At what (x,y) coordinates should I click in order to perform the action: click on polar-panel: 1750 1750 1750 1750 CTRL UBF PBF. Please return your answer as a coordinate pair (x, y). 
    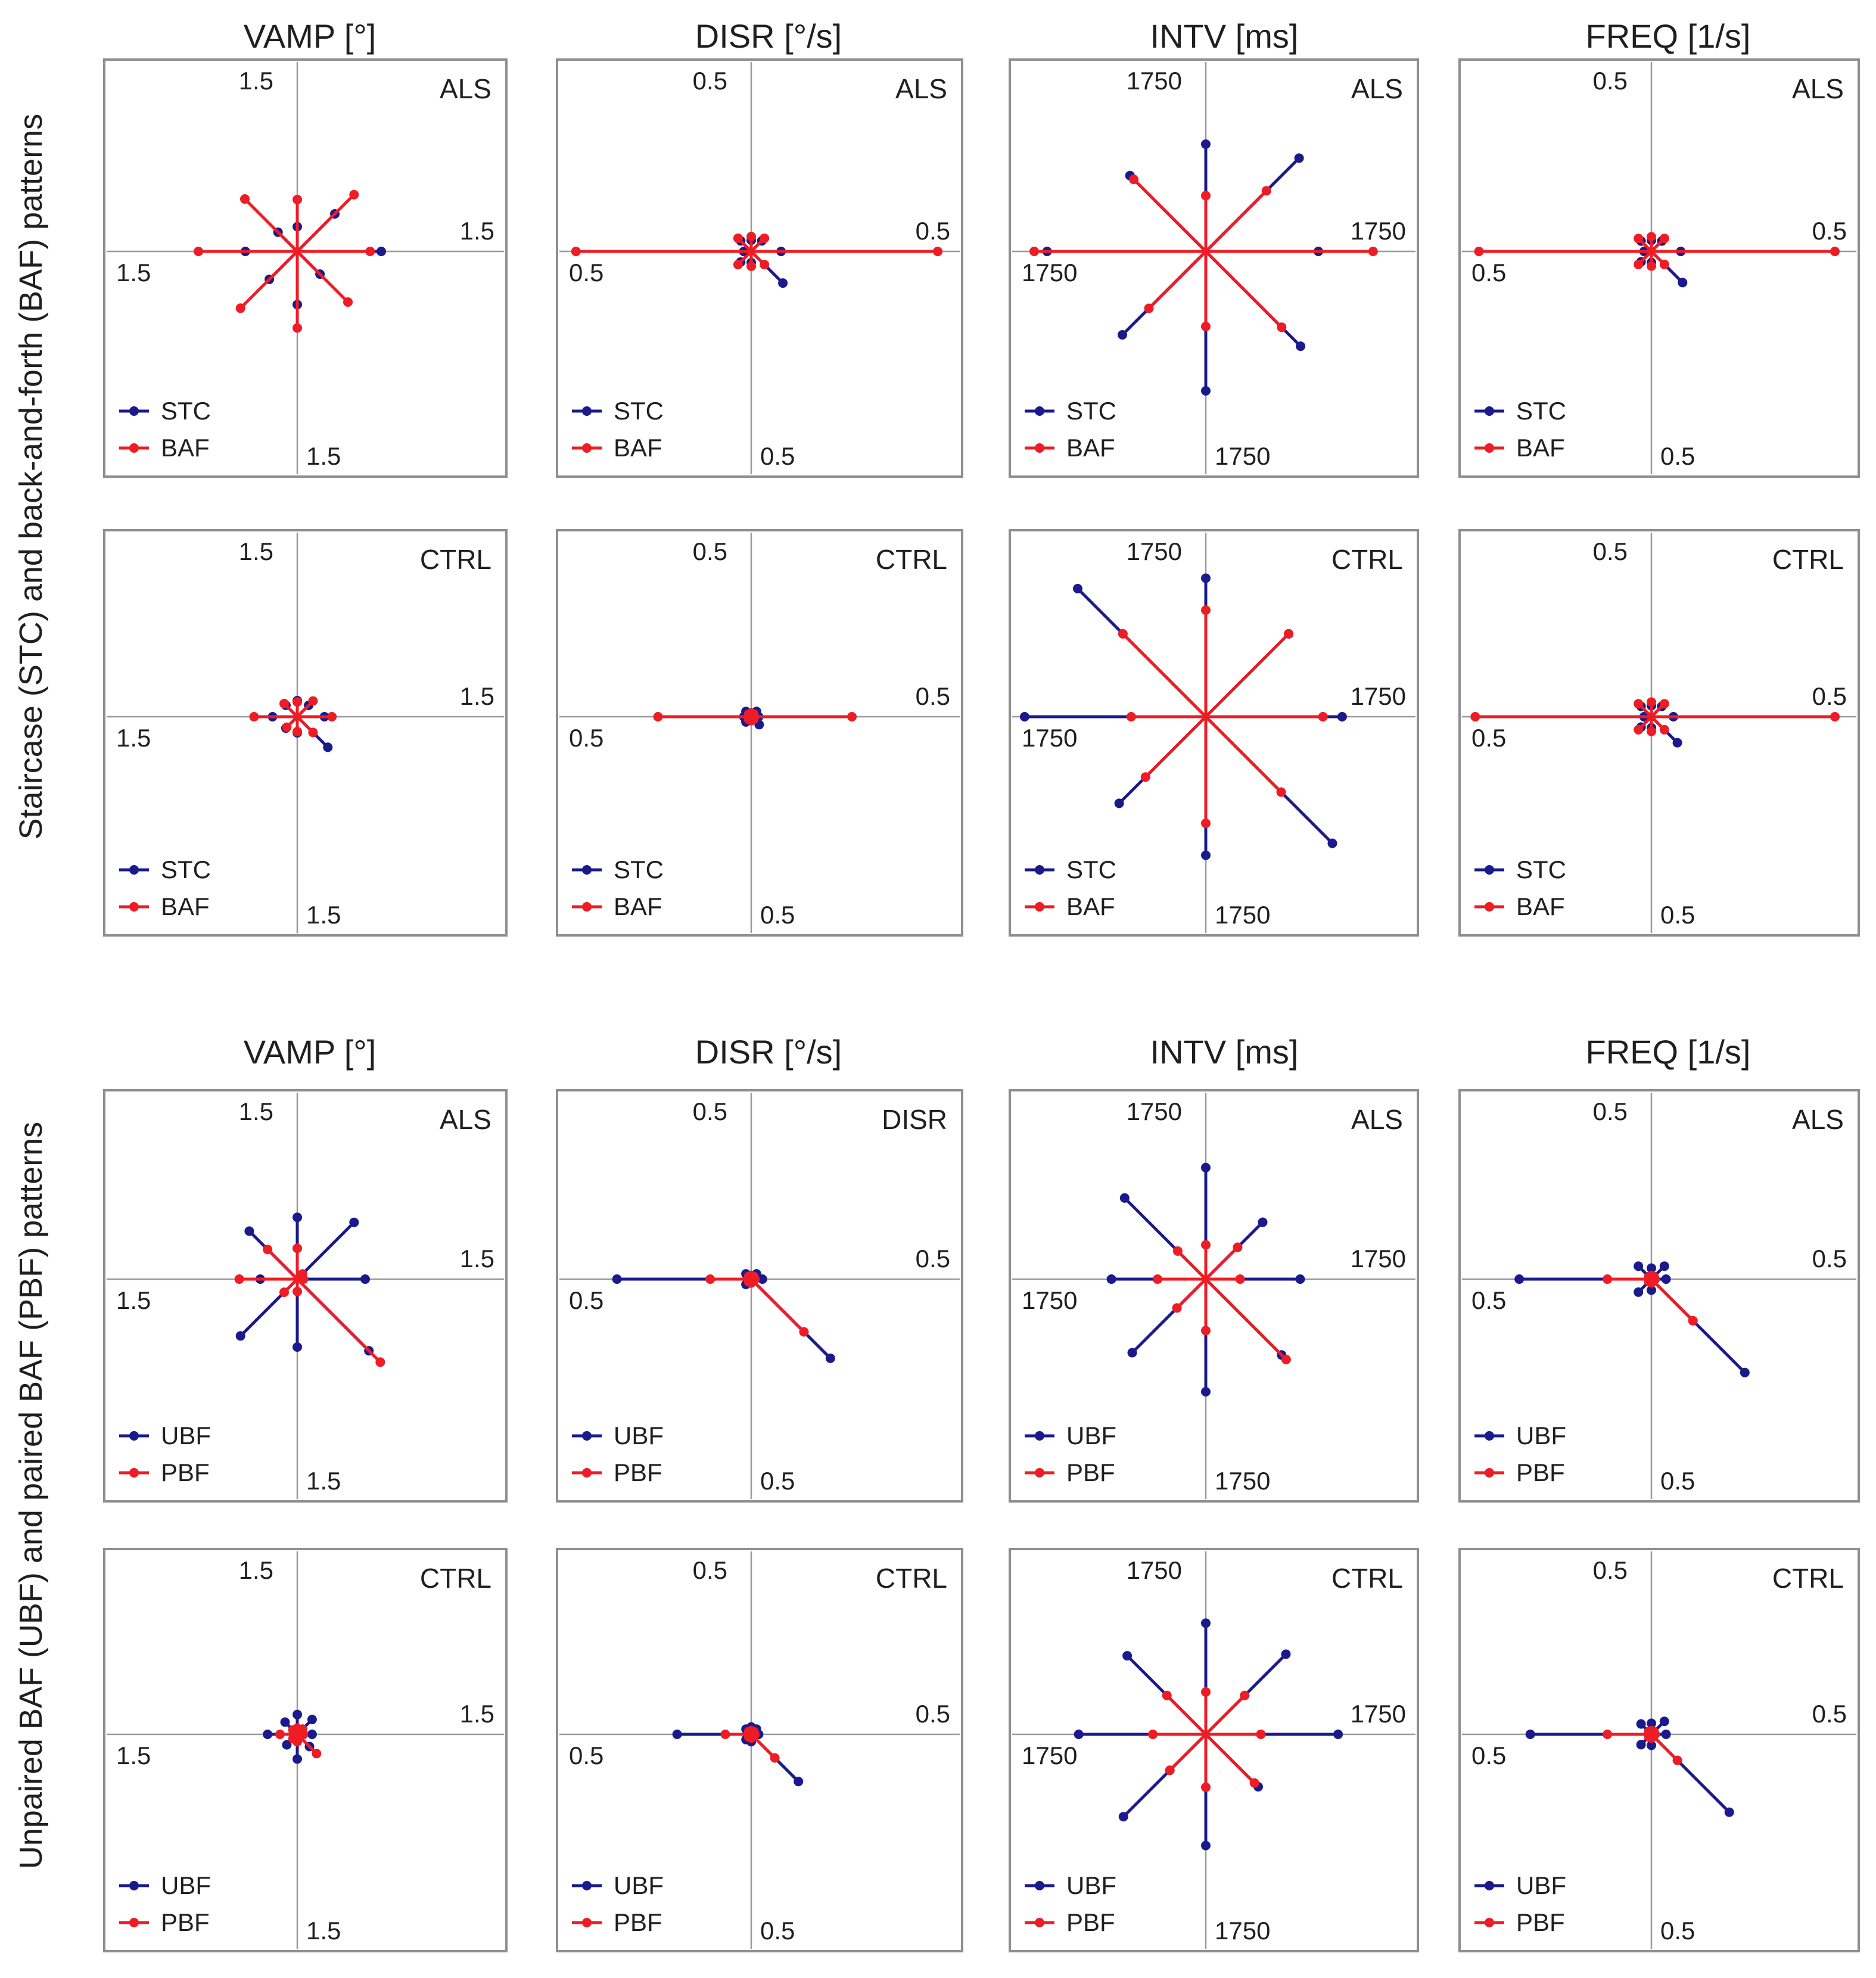
    Looking at the image, I should click on (1214, 1750).